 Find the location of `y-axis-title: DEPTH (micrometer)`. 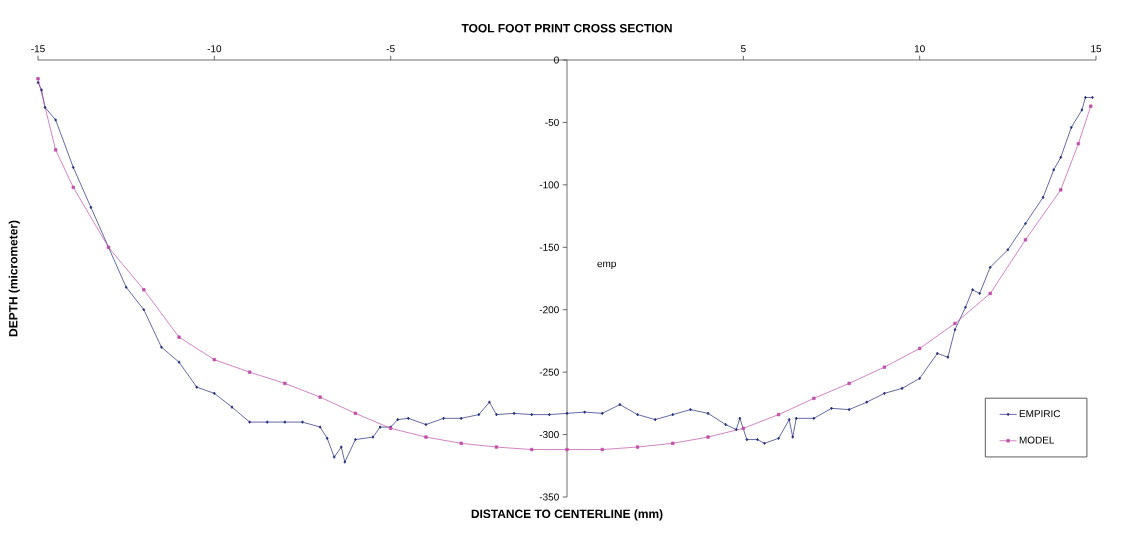

y-axis-title: DEPTH (micrometer) is located at coordinates (14, 278).